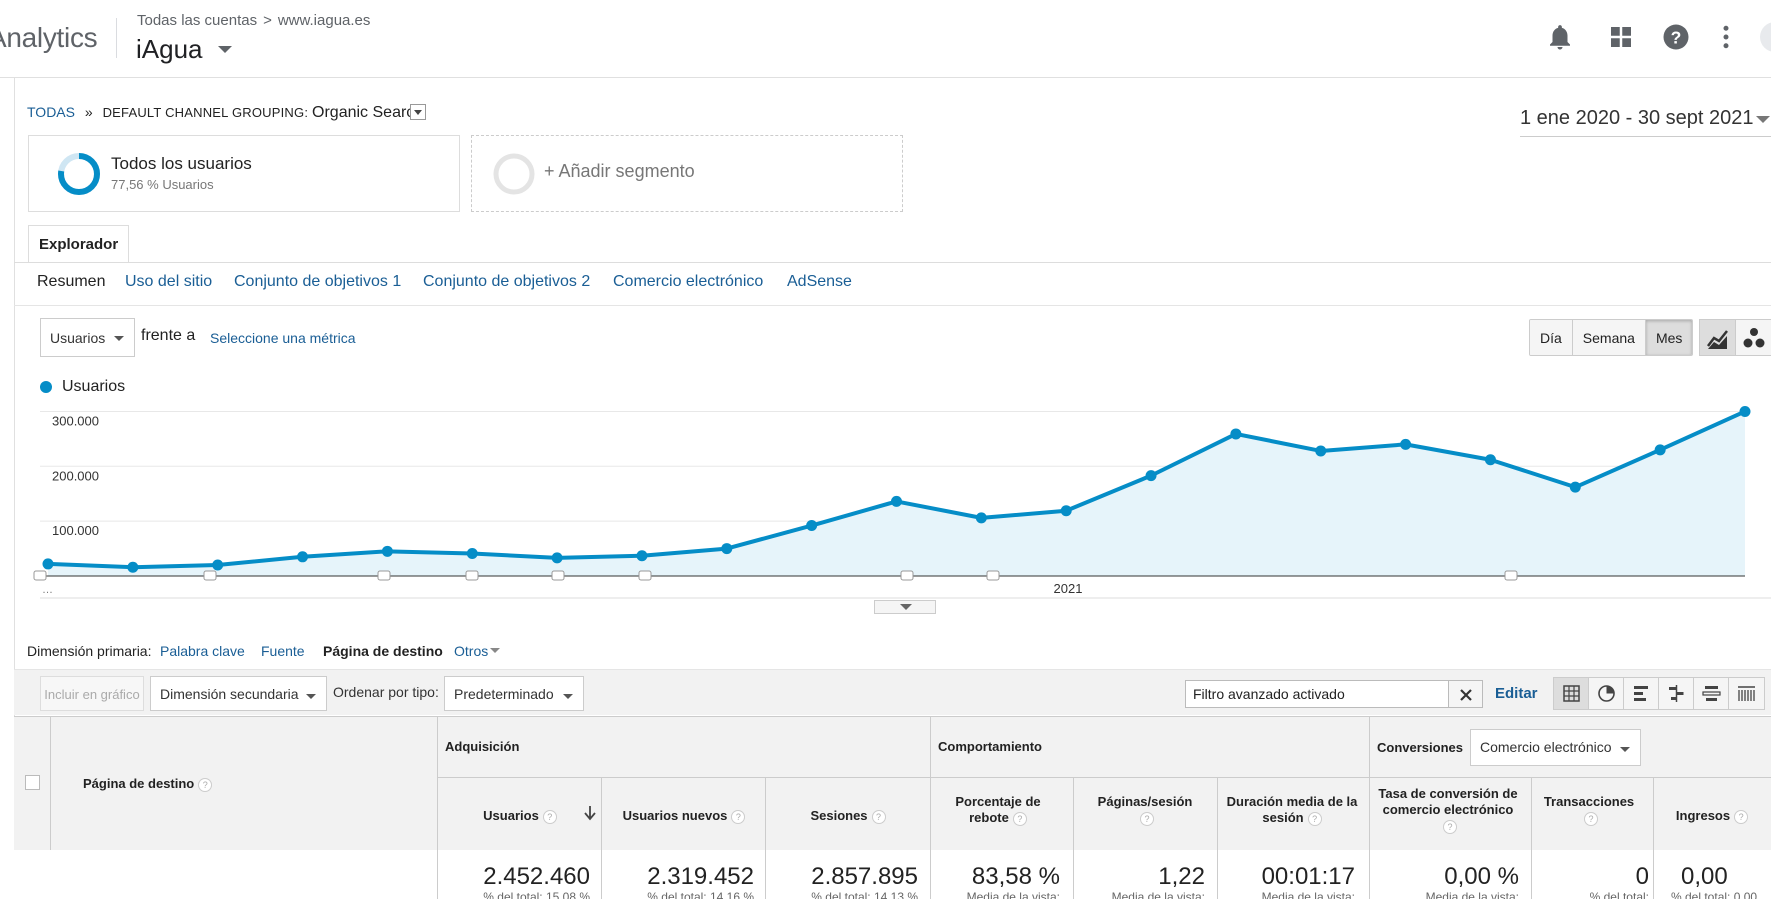  I want to click on breadcrumb-root: TODAS, so click(51, 112).